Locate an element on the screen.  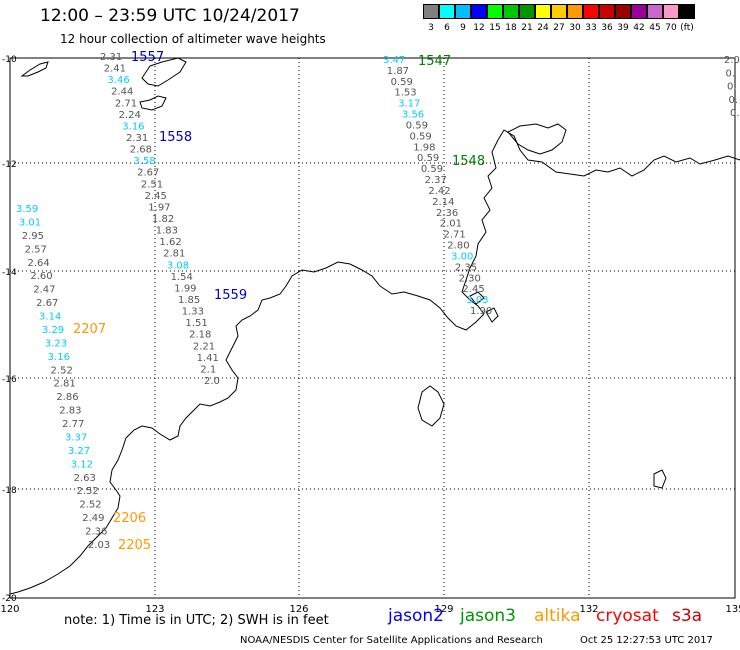
swh-value-1547: 3.03 is located at coordinates (477, 300).